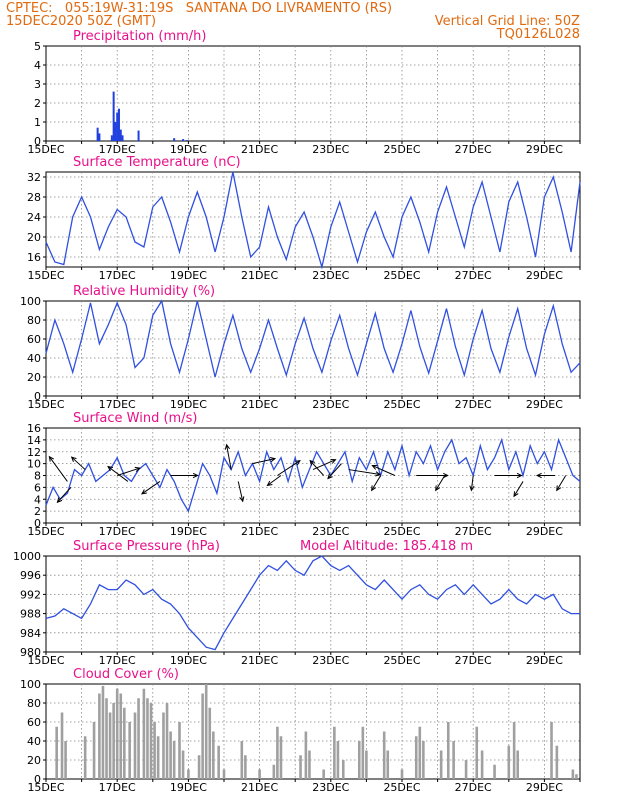  What do you see at coordinates (37, 476) in the screenshot?
I see `wind-ytick-label: 8` at bounding box center [37, 476].